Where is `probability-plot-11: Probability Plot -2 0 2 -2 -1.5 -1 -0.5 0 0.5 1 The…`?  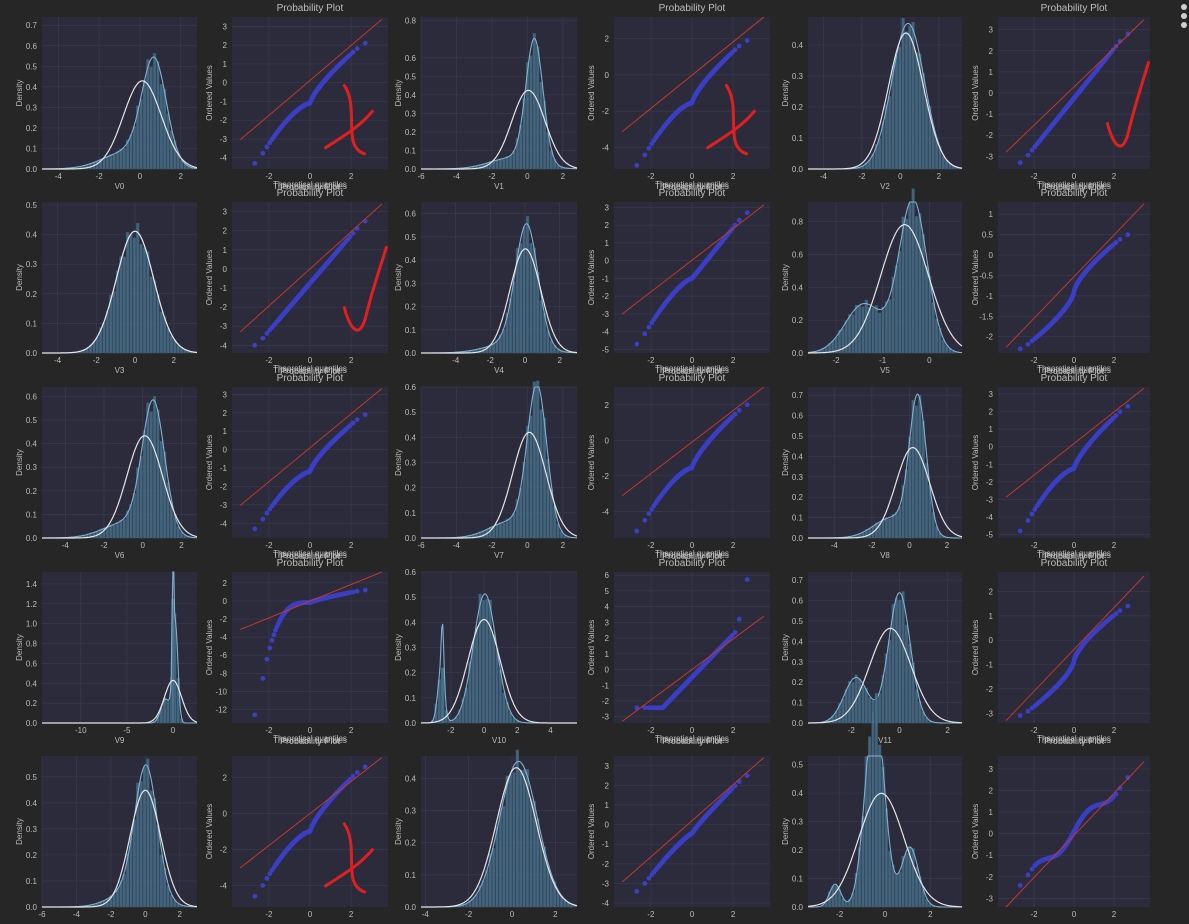
probability-plot-11: Probability Plot -2 0 2 -2 -1.5 -1 -0.5 0 0.5 1 The… is located at coordinates (1060, 281).